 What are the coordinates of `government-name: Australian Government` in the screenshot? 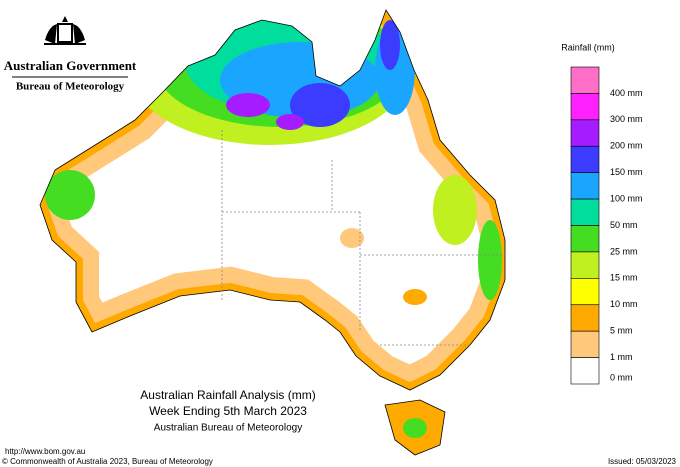 It's located at (70, 65).